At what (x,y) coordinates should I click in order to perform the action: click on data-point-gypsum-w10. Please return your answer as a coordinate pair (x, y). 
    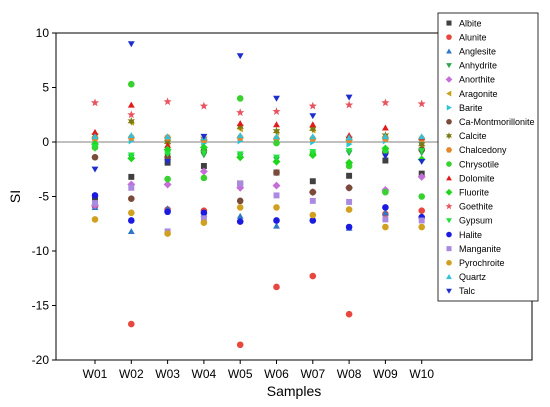
    Looking at the image, I should click on (422, 151).